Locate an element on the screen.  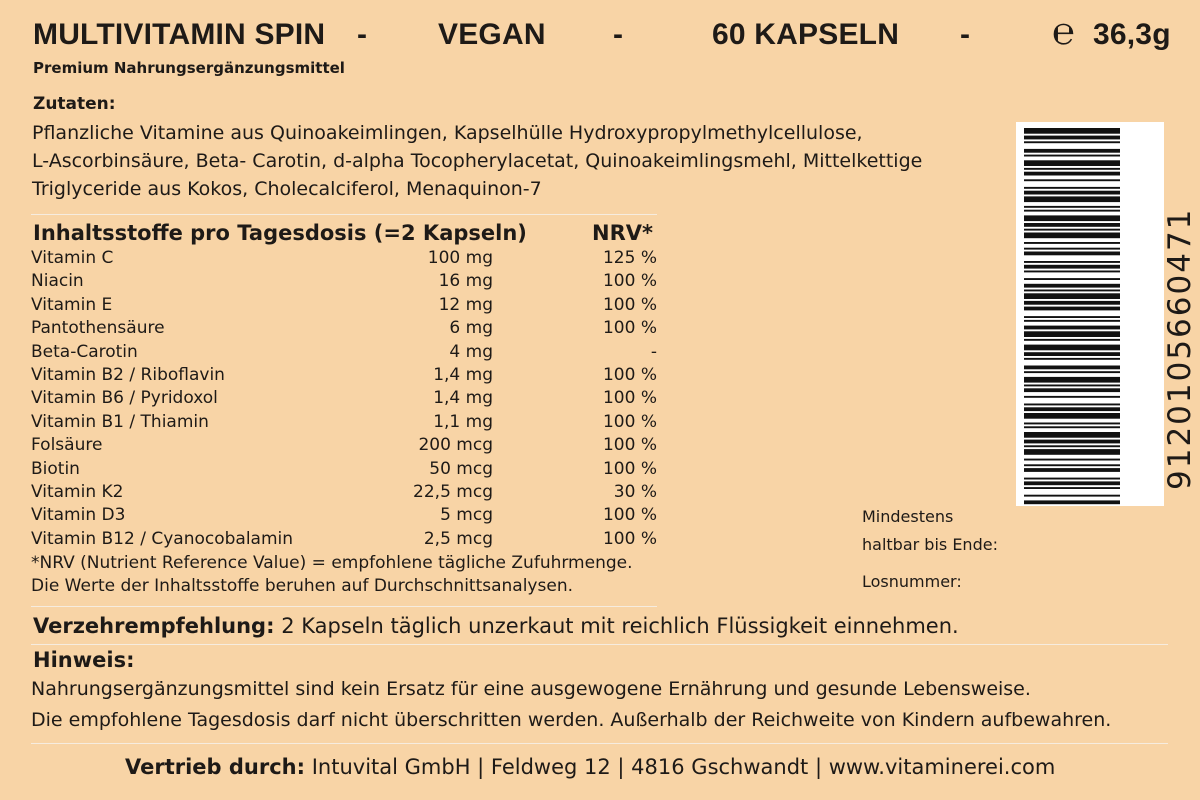
nutrient-name: Vitamin B2 / Riboflavin is located at coordinates (128, 375).